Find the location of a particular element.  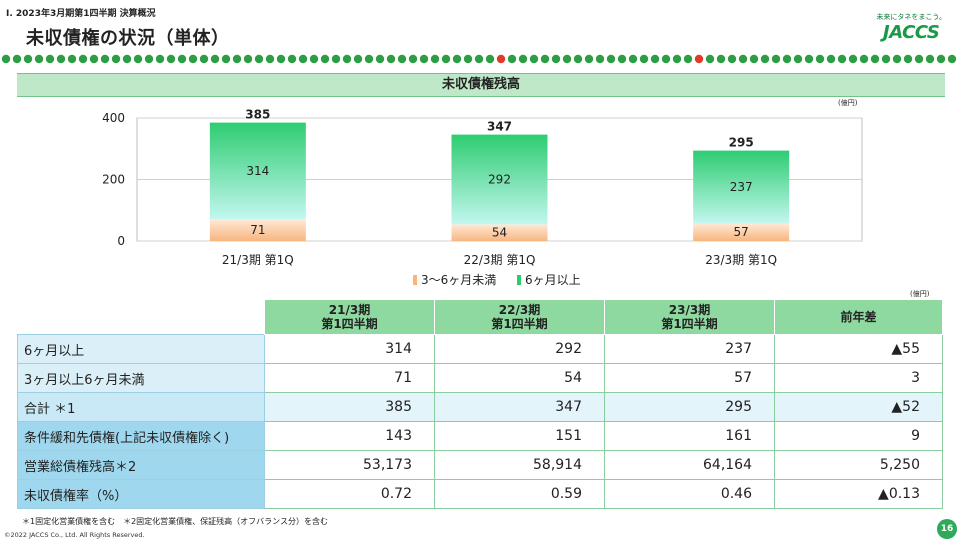

table-row: 営業総債権残高＊2 53,173 58,914 64,164 5,250 is located at coordinates (480, 465).